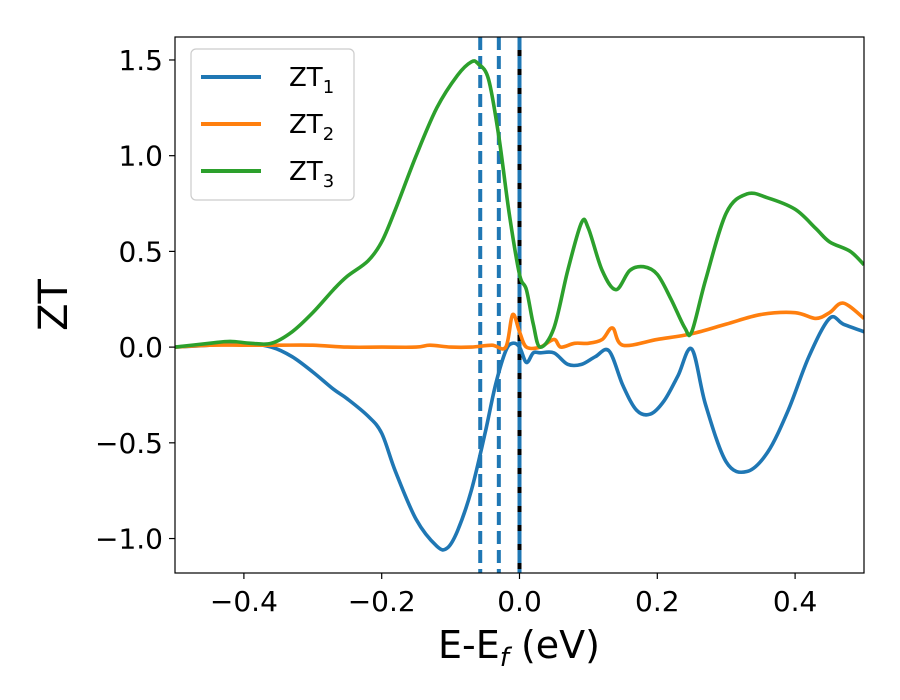  What do you see at coordinates (140, 347) in the screenshot?
I see `y-tick-label: 0.0` at bounding box center [140, 347].